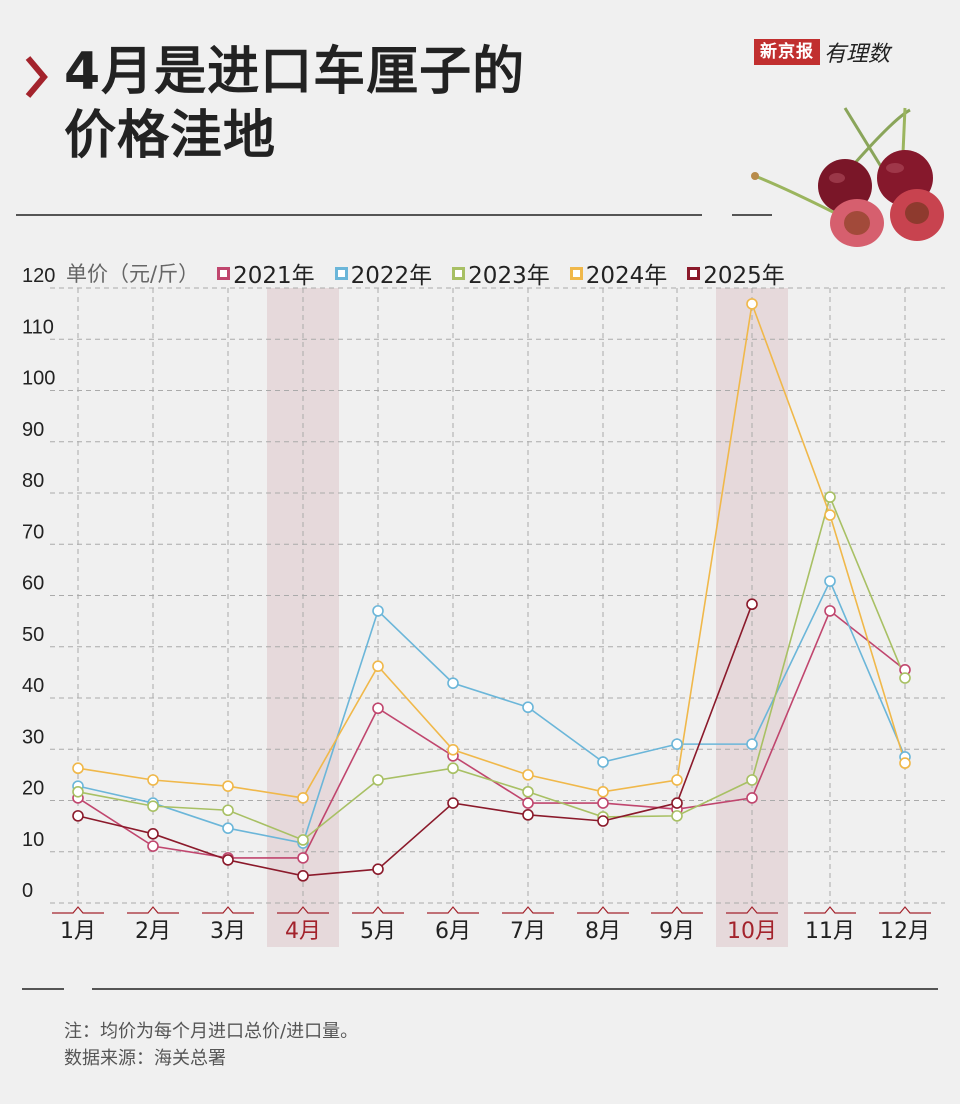  I want to click on legend-item-2023: 2023年, so click(501, 273).